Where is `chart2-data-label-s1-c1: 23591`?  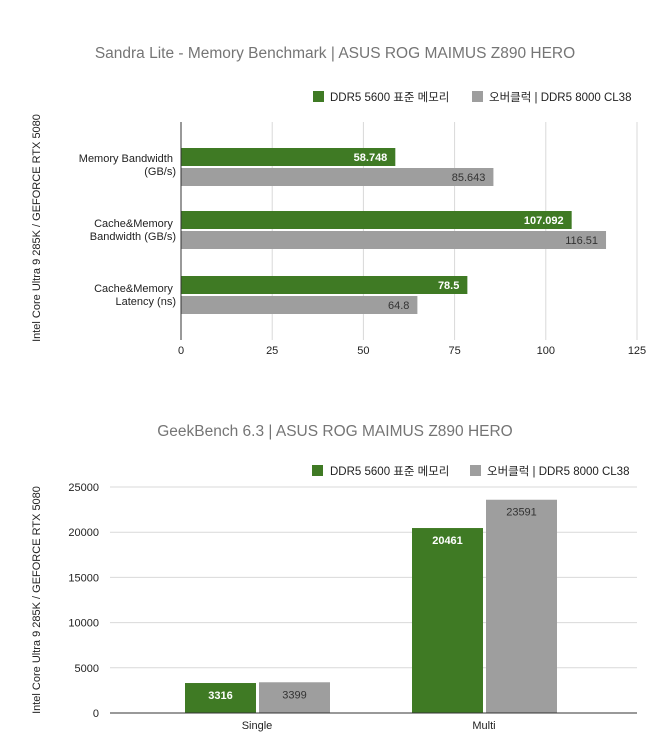 chart2-data-label-s1-c1: 23591 is located at coordinates (521, 513).